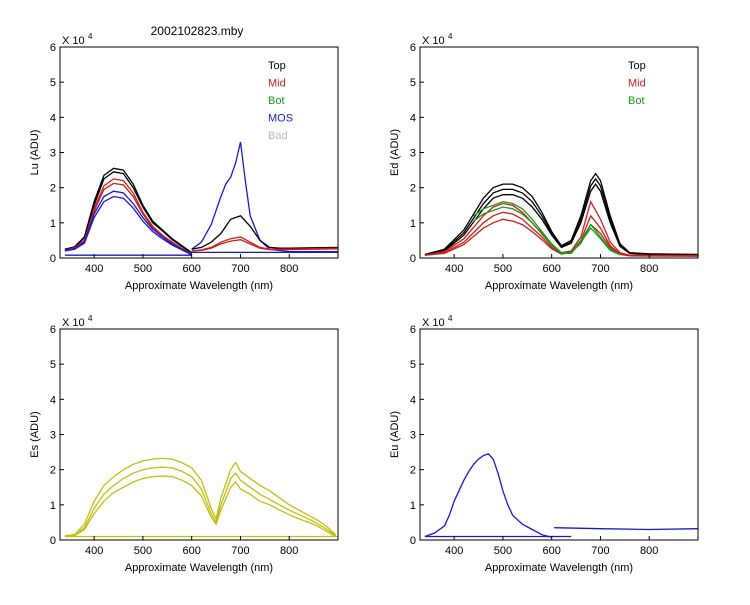 The width and height of the screenshot is (750, 605). I want to click on legend-entry-mos: MOS, so click(280, 119).